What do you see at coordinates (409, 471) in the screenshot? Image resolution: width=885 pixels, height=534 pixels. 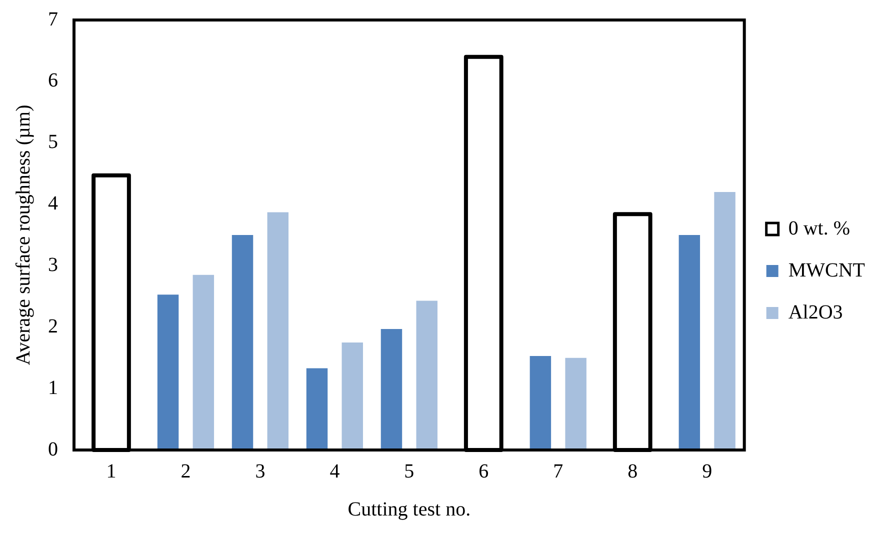 I see `x-tick-label: 5` at bounding box center [409, 471].